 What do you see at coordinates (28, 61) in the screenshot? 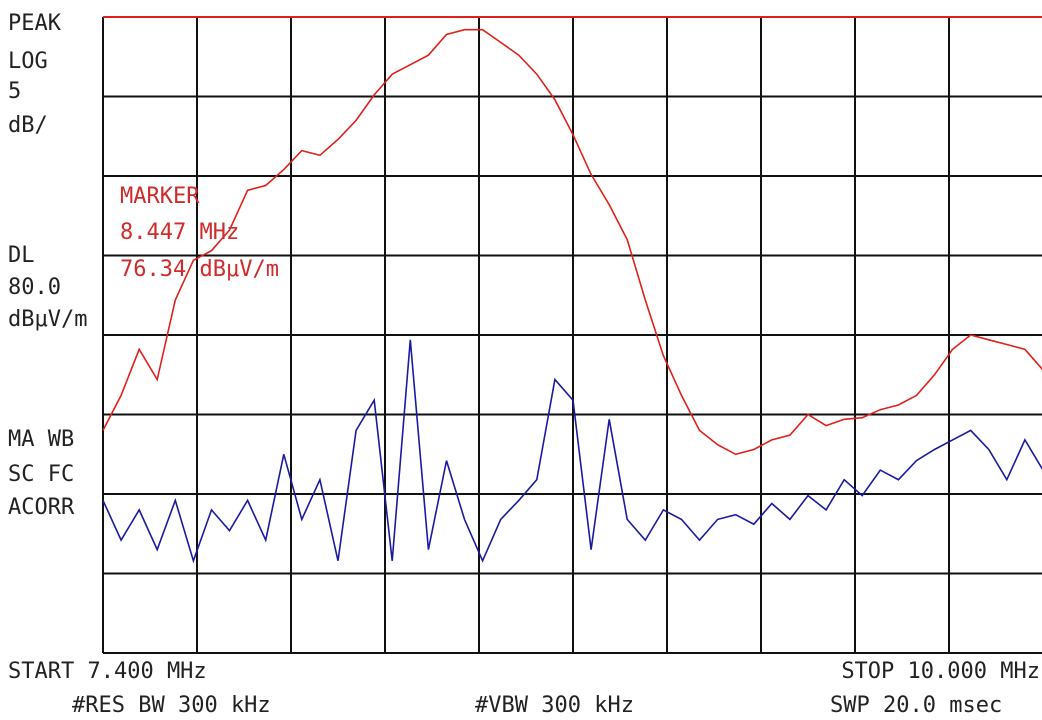
I see `scale: LOG` at bounding box center [28, 61].